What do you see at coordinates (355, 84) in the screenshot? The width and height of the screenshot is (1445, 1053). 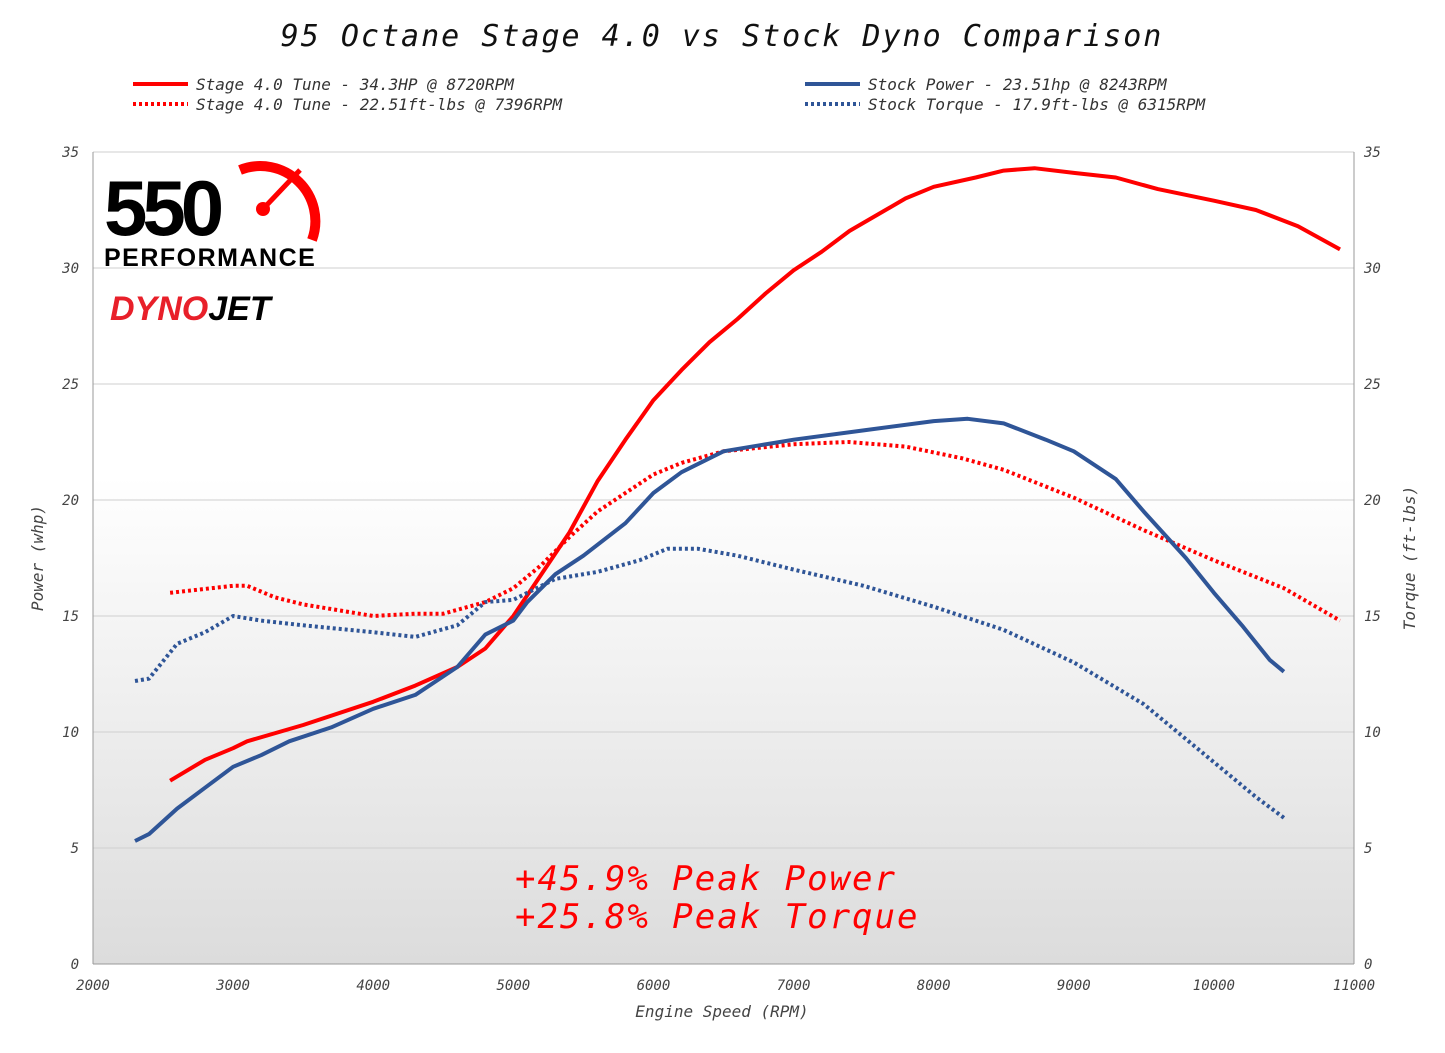 I see `legend-label-0: Stage 4.0 Tune - 34.3HP @ 8720RPM` at bounding box center [355, 84].